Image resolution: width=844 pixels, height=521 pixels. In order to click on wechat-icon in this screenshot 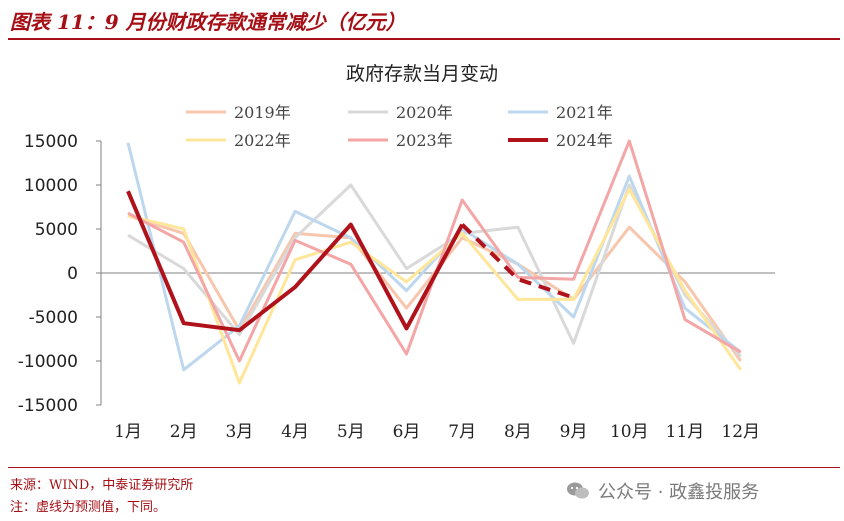, I will do `click(578, 490)`.